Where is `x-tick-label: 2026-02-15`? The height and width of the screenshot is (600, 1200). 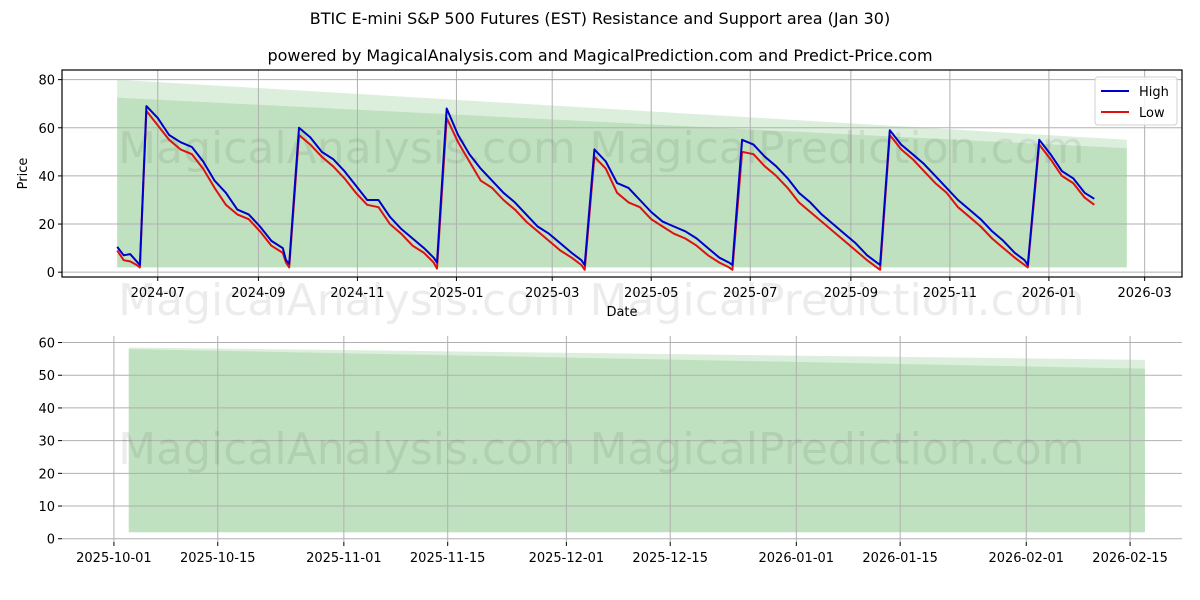
x-tick-label: 2026-02-15 is located at coordinates (1130, 558).